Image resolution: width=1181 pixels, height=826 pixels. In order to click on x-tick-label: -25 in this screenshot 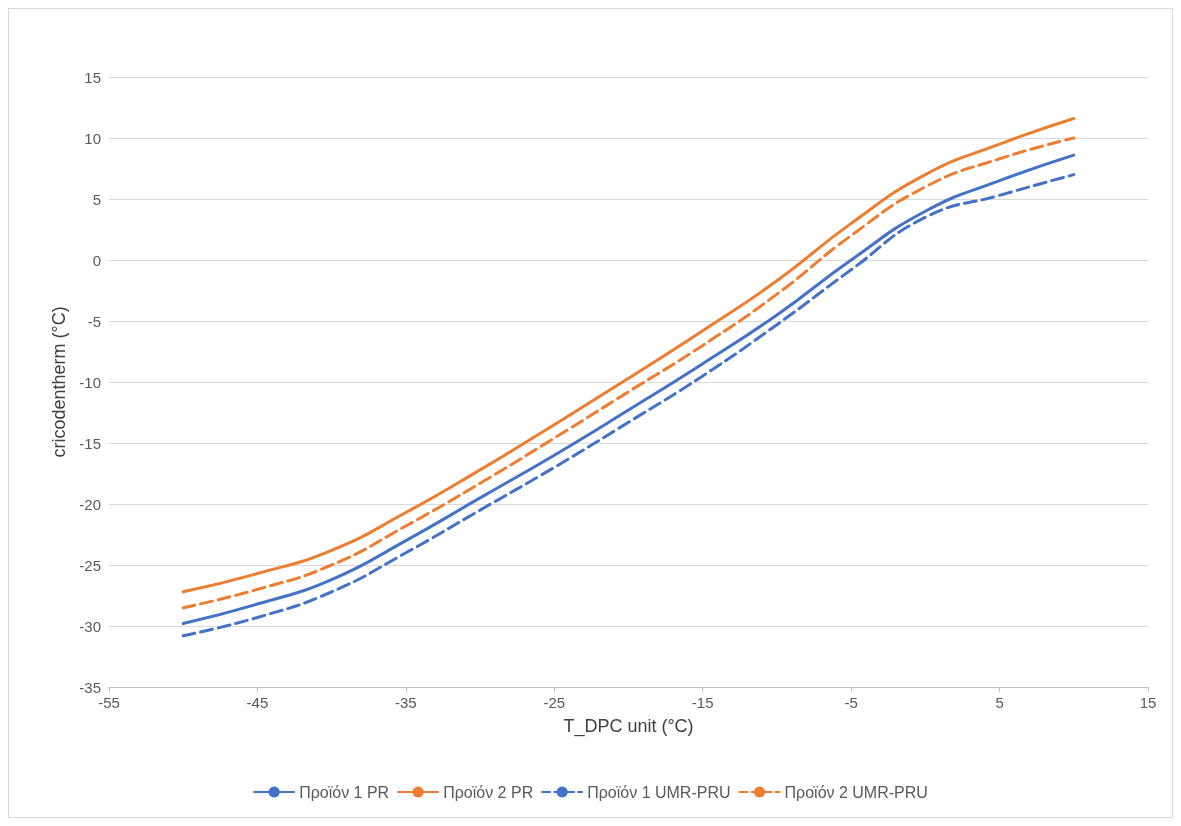, I will do `click(554, 702)`.